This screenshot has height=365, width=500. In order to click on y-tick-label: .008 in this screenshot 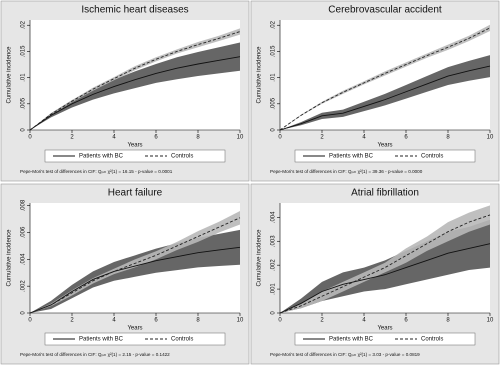, I will do `click(24, 205)`.